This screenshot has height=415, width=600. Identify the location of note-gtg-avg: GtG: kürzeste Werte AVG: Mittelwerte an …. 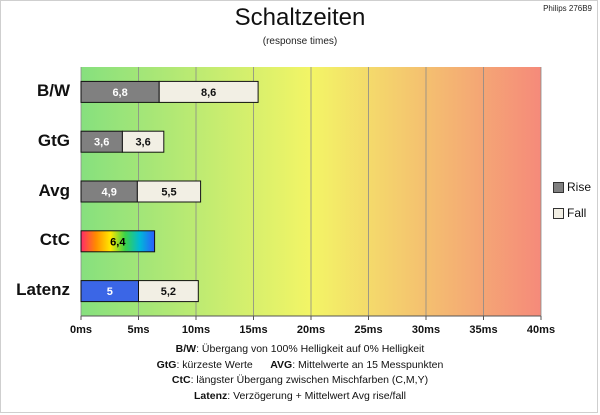
(300, 364).